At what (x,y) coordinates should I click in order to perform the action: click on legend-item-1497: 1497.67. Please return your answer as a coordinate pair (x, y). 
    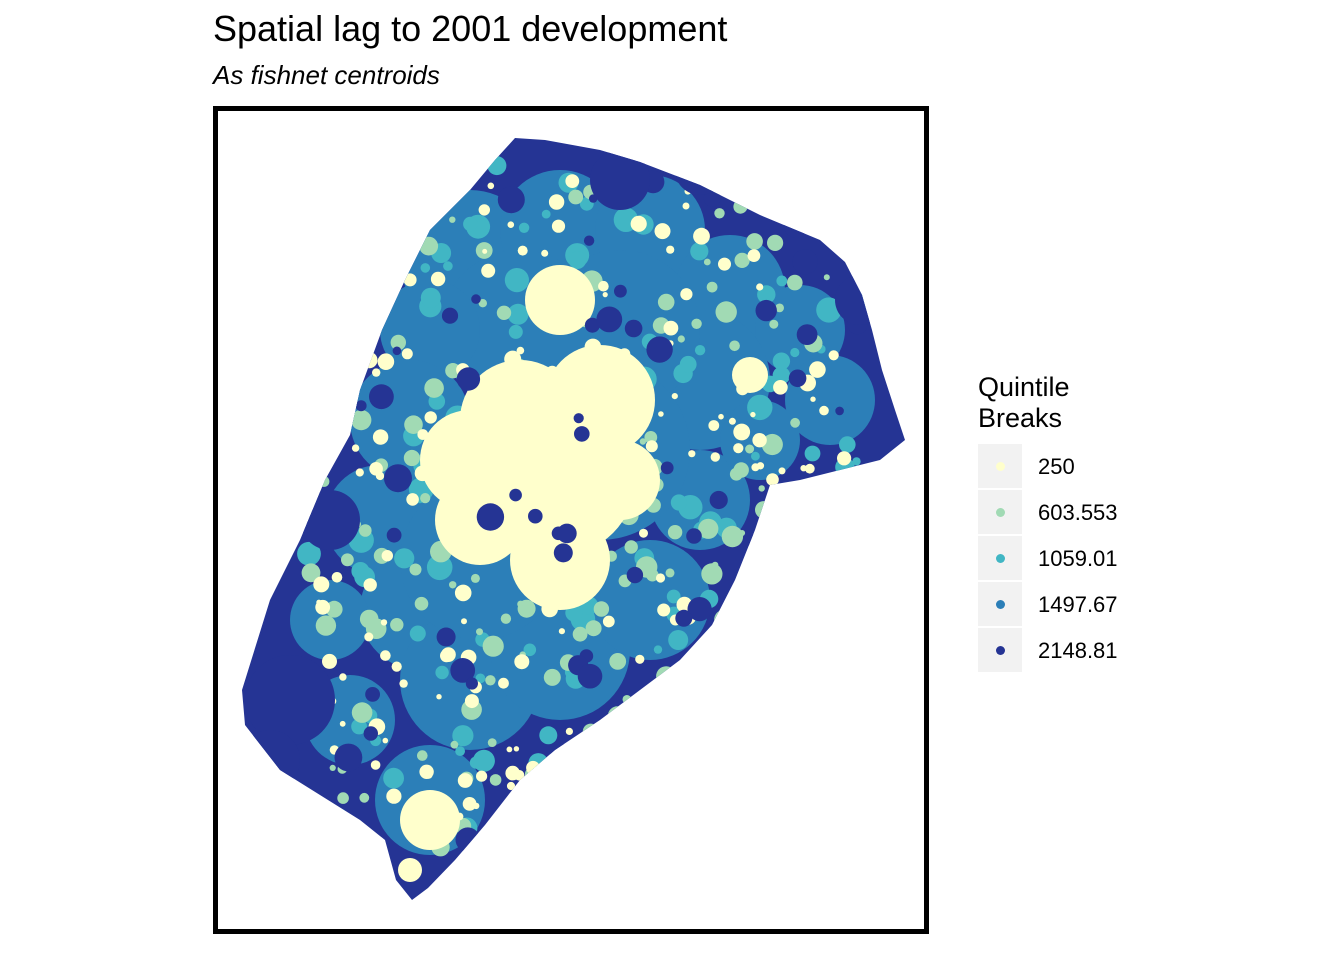
    Looking at the image, I should click on (1073, 605).